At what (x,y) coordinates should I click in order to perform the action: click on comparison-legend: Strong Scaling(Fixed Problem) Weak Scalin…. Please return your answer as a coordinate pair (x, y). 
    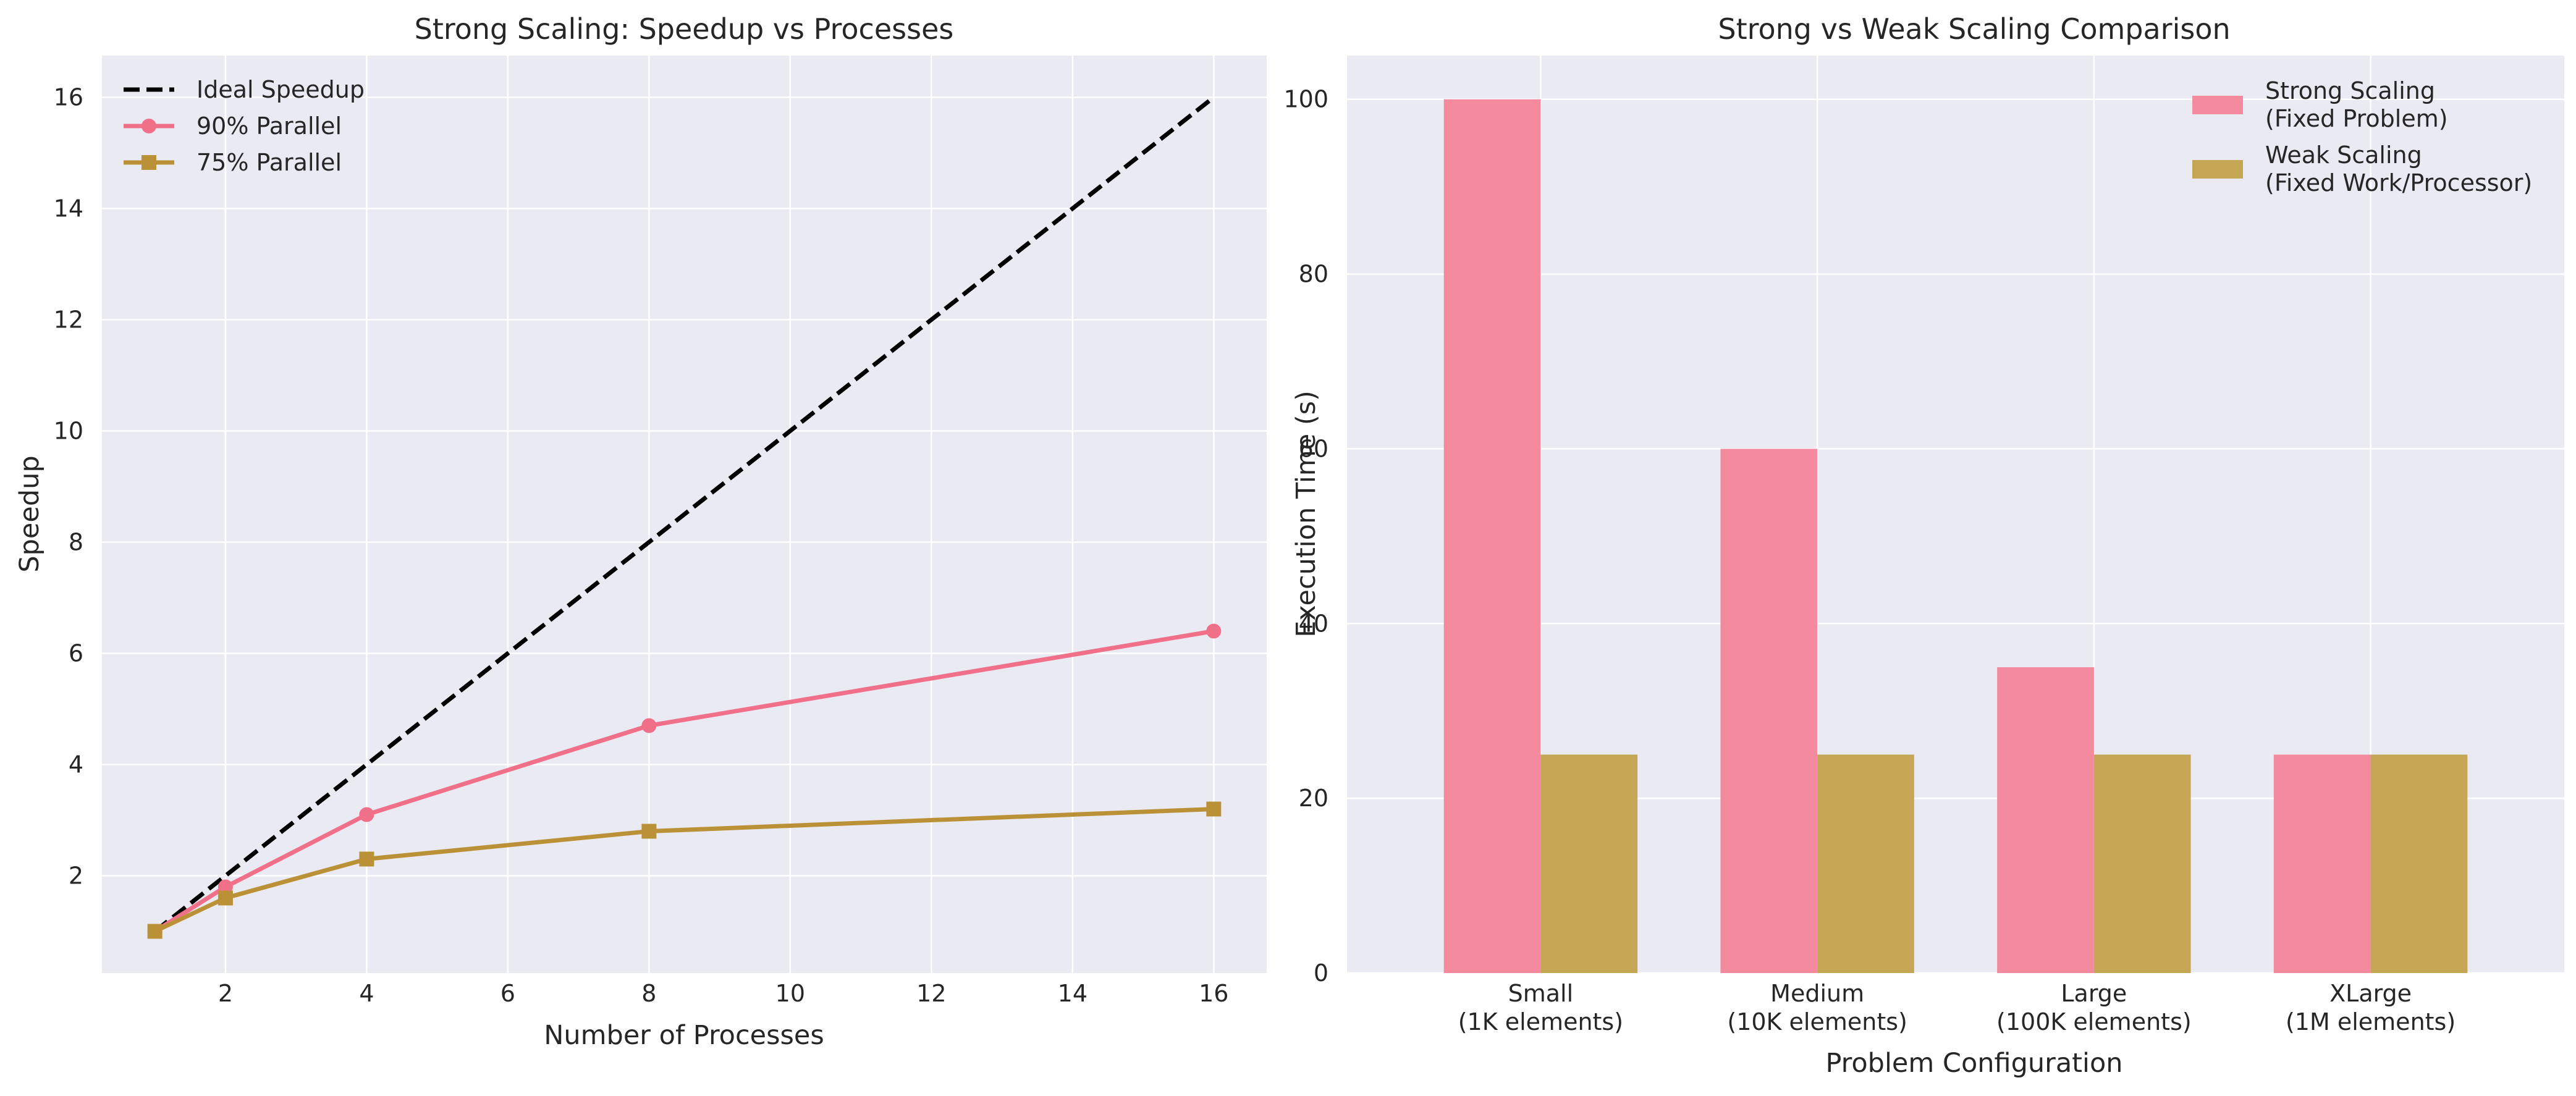
    Looking at the image, I should click on (2362, 136).